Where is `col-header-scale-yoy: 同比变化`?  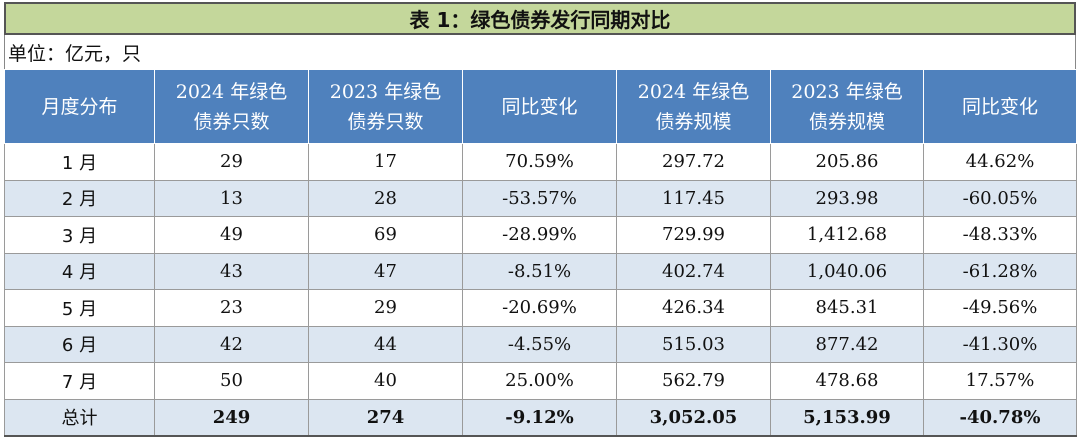
col-header-scale-yoy: 同比变化 is located at coordinates (1000, 106).